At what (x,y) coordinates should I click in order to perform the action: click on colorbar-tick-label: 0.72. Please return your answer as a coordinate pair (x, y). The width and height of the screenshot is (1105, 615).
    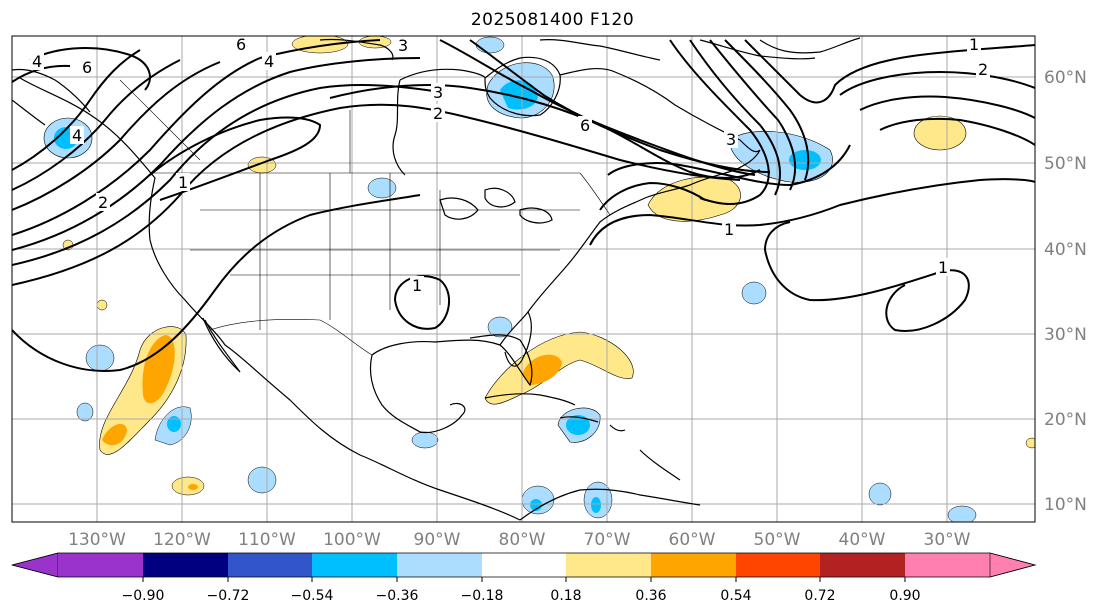
    Looking at the image, I should click on (819, 596).